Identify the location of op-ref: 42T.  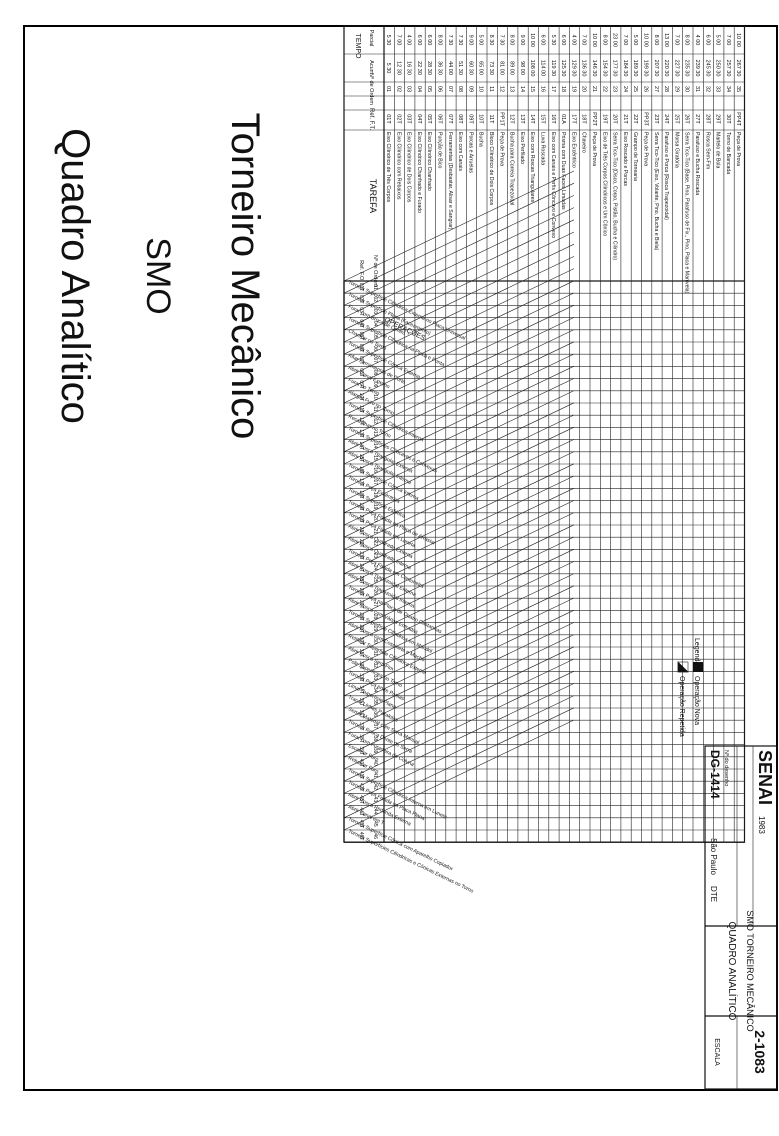
(361, 787).